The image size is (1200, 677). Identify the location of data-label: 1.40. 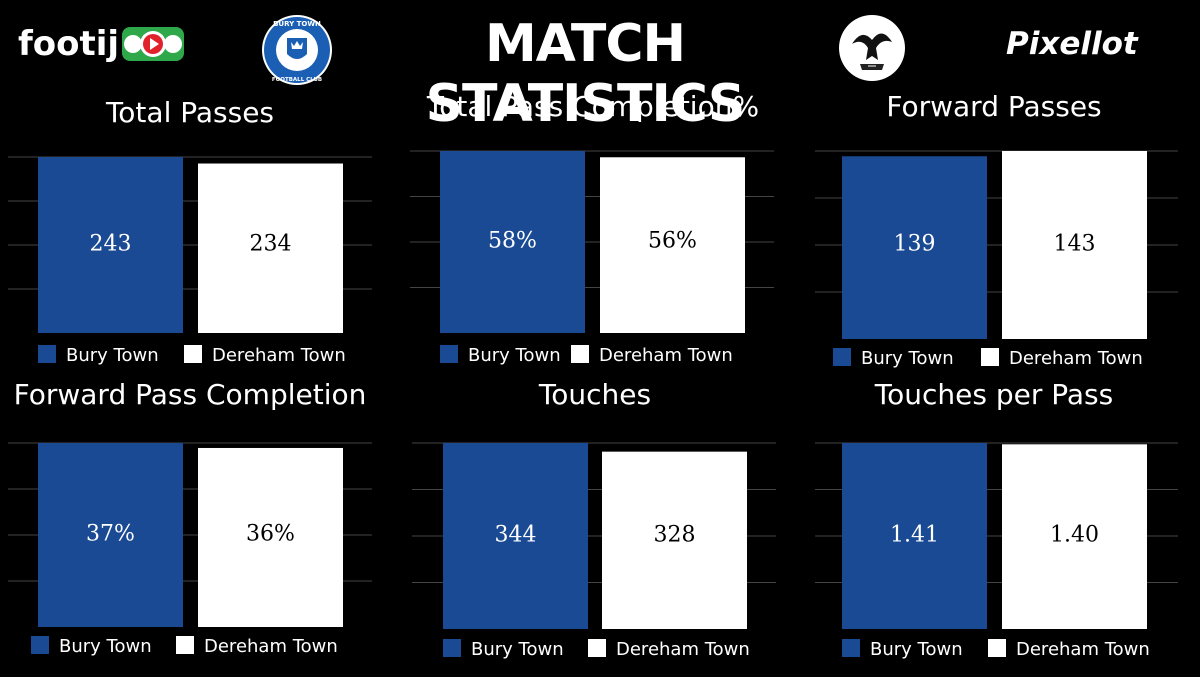
(1074, 535).